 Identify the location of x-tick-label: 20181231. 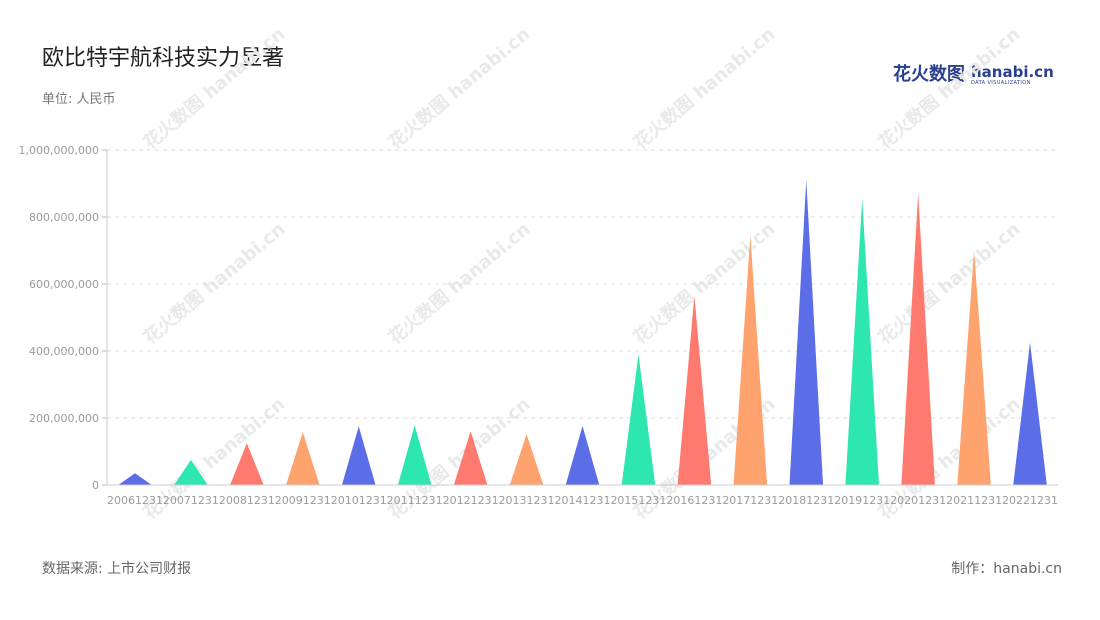
(806, 500).